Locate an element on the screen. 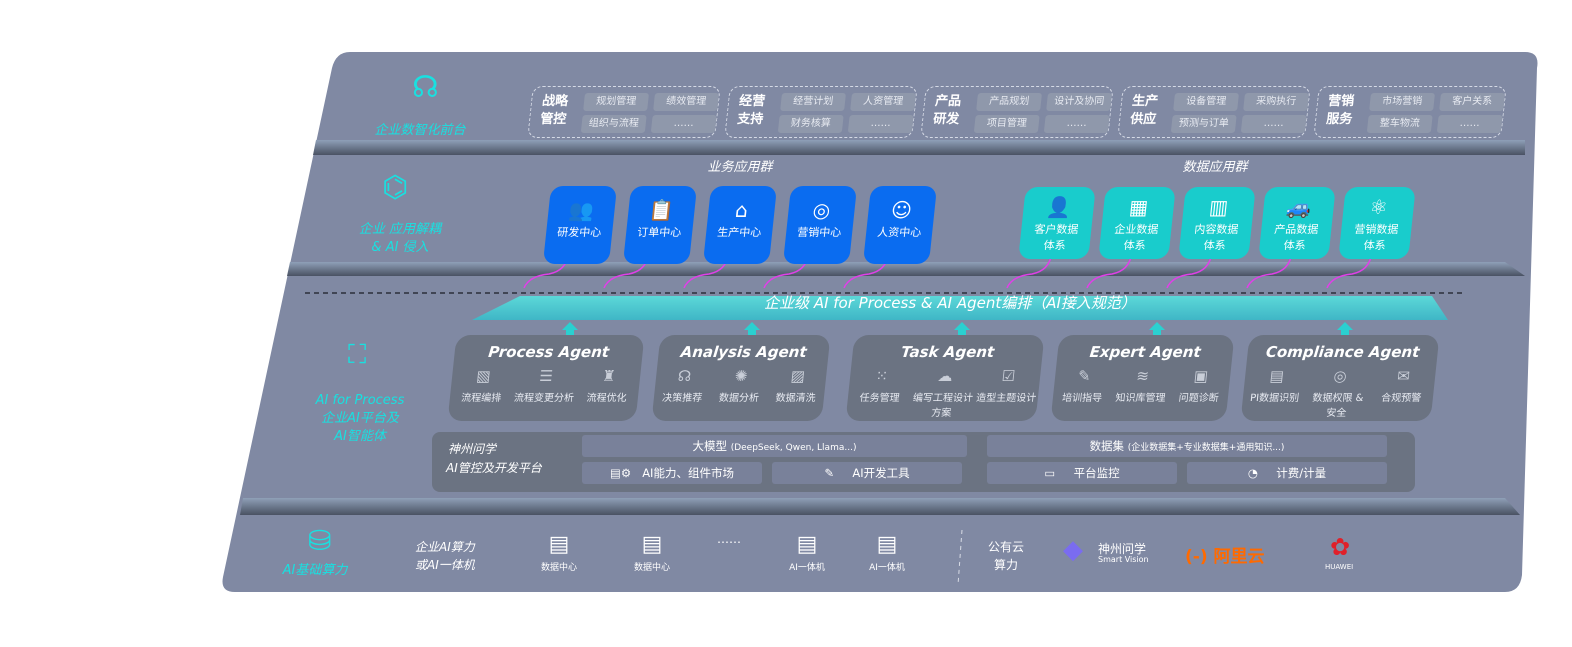 The image size is (1572, 647). server-icon: ▤ is located at coordinates (807, 544).